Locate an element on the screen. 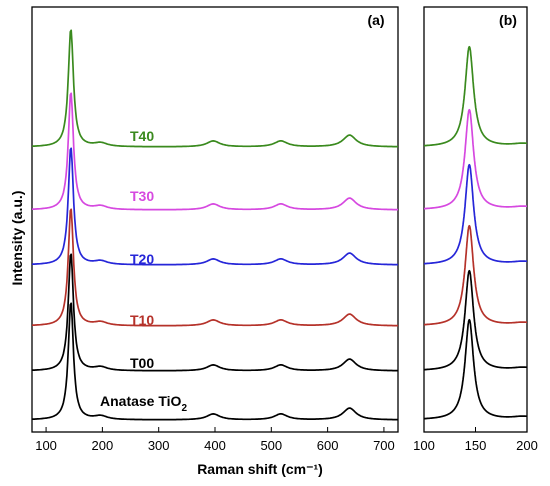 The height and width of the screenshot is (486, 550). series-label-anatase-subscript: 2 is located at coordinates (184, 408).